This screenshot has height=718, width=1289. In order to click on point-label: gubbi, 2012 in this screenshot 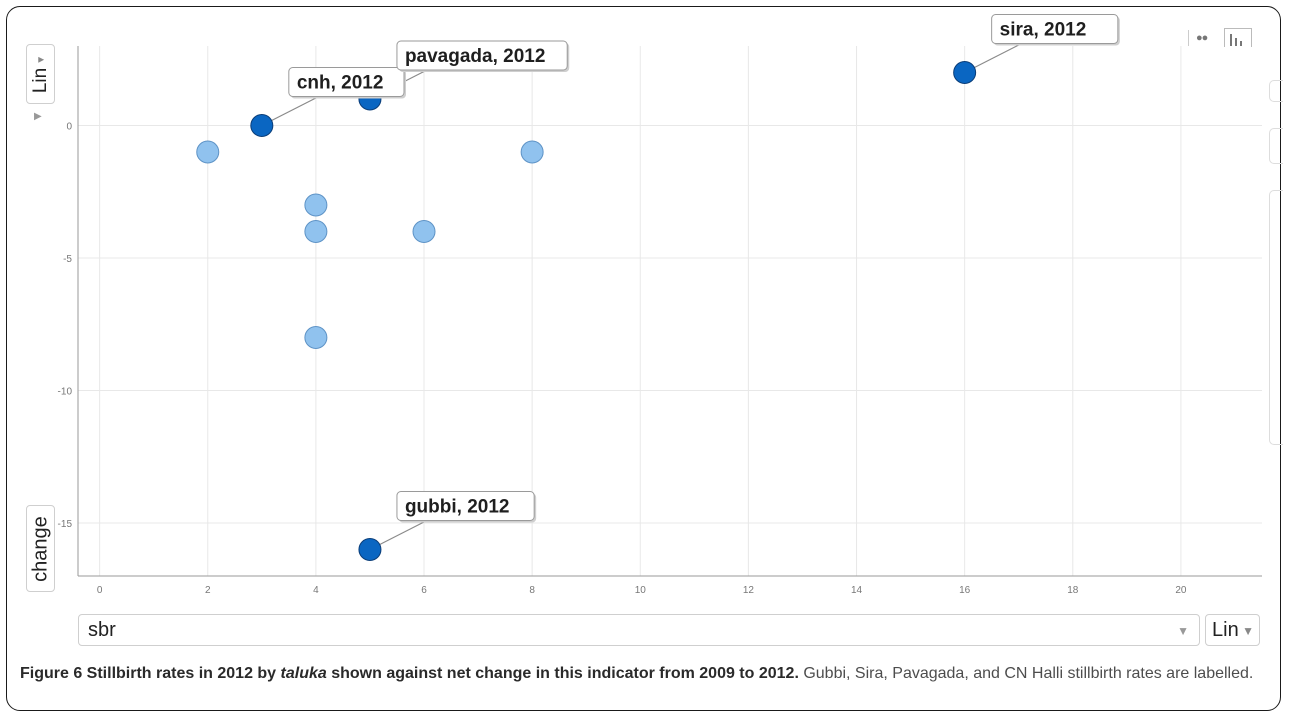, I will do `click(466, 507)`.